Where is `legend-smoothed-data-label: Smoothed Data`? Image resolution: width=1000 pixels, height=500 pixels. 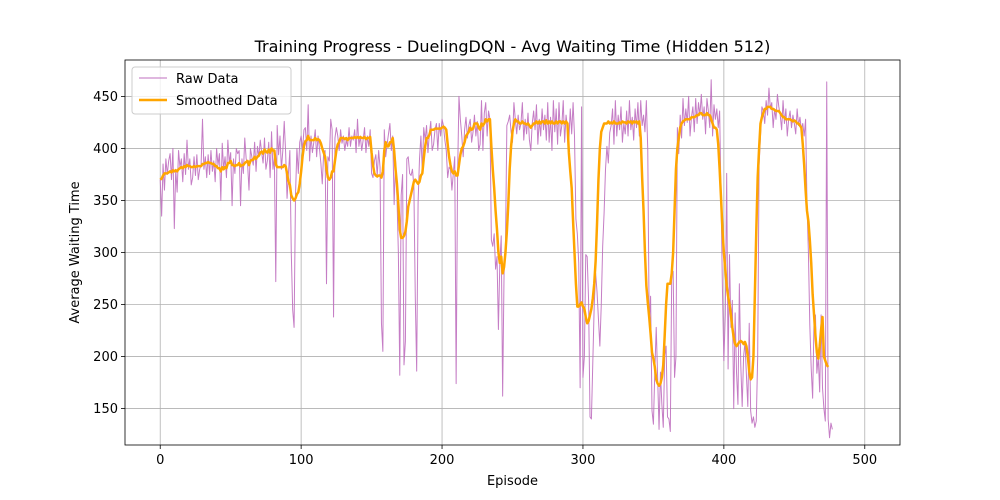 legend-smoothed-data-label: Smoothed Data is located at coordinates (227, 101).